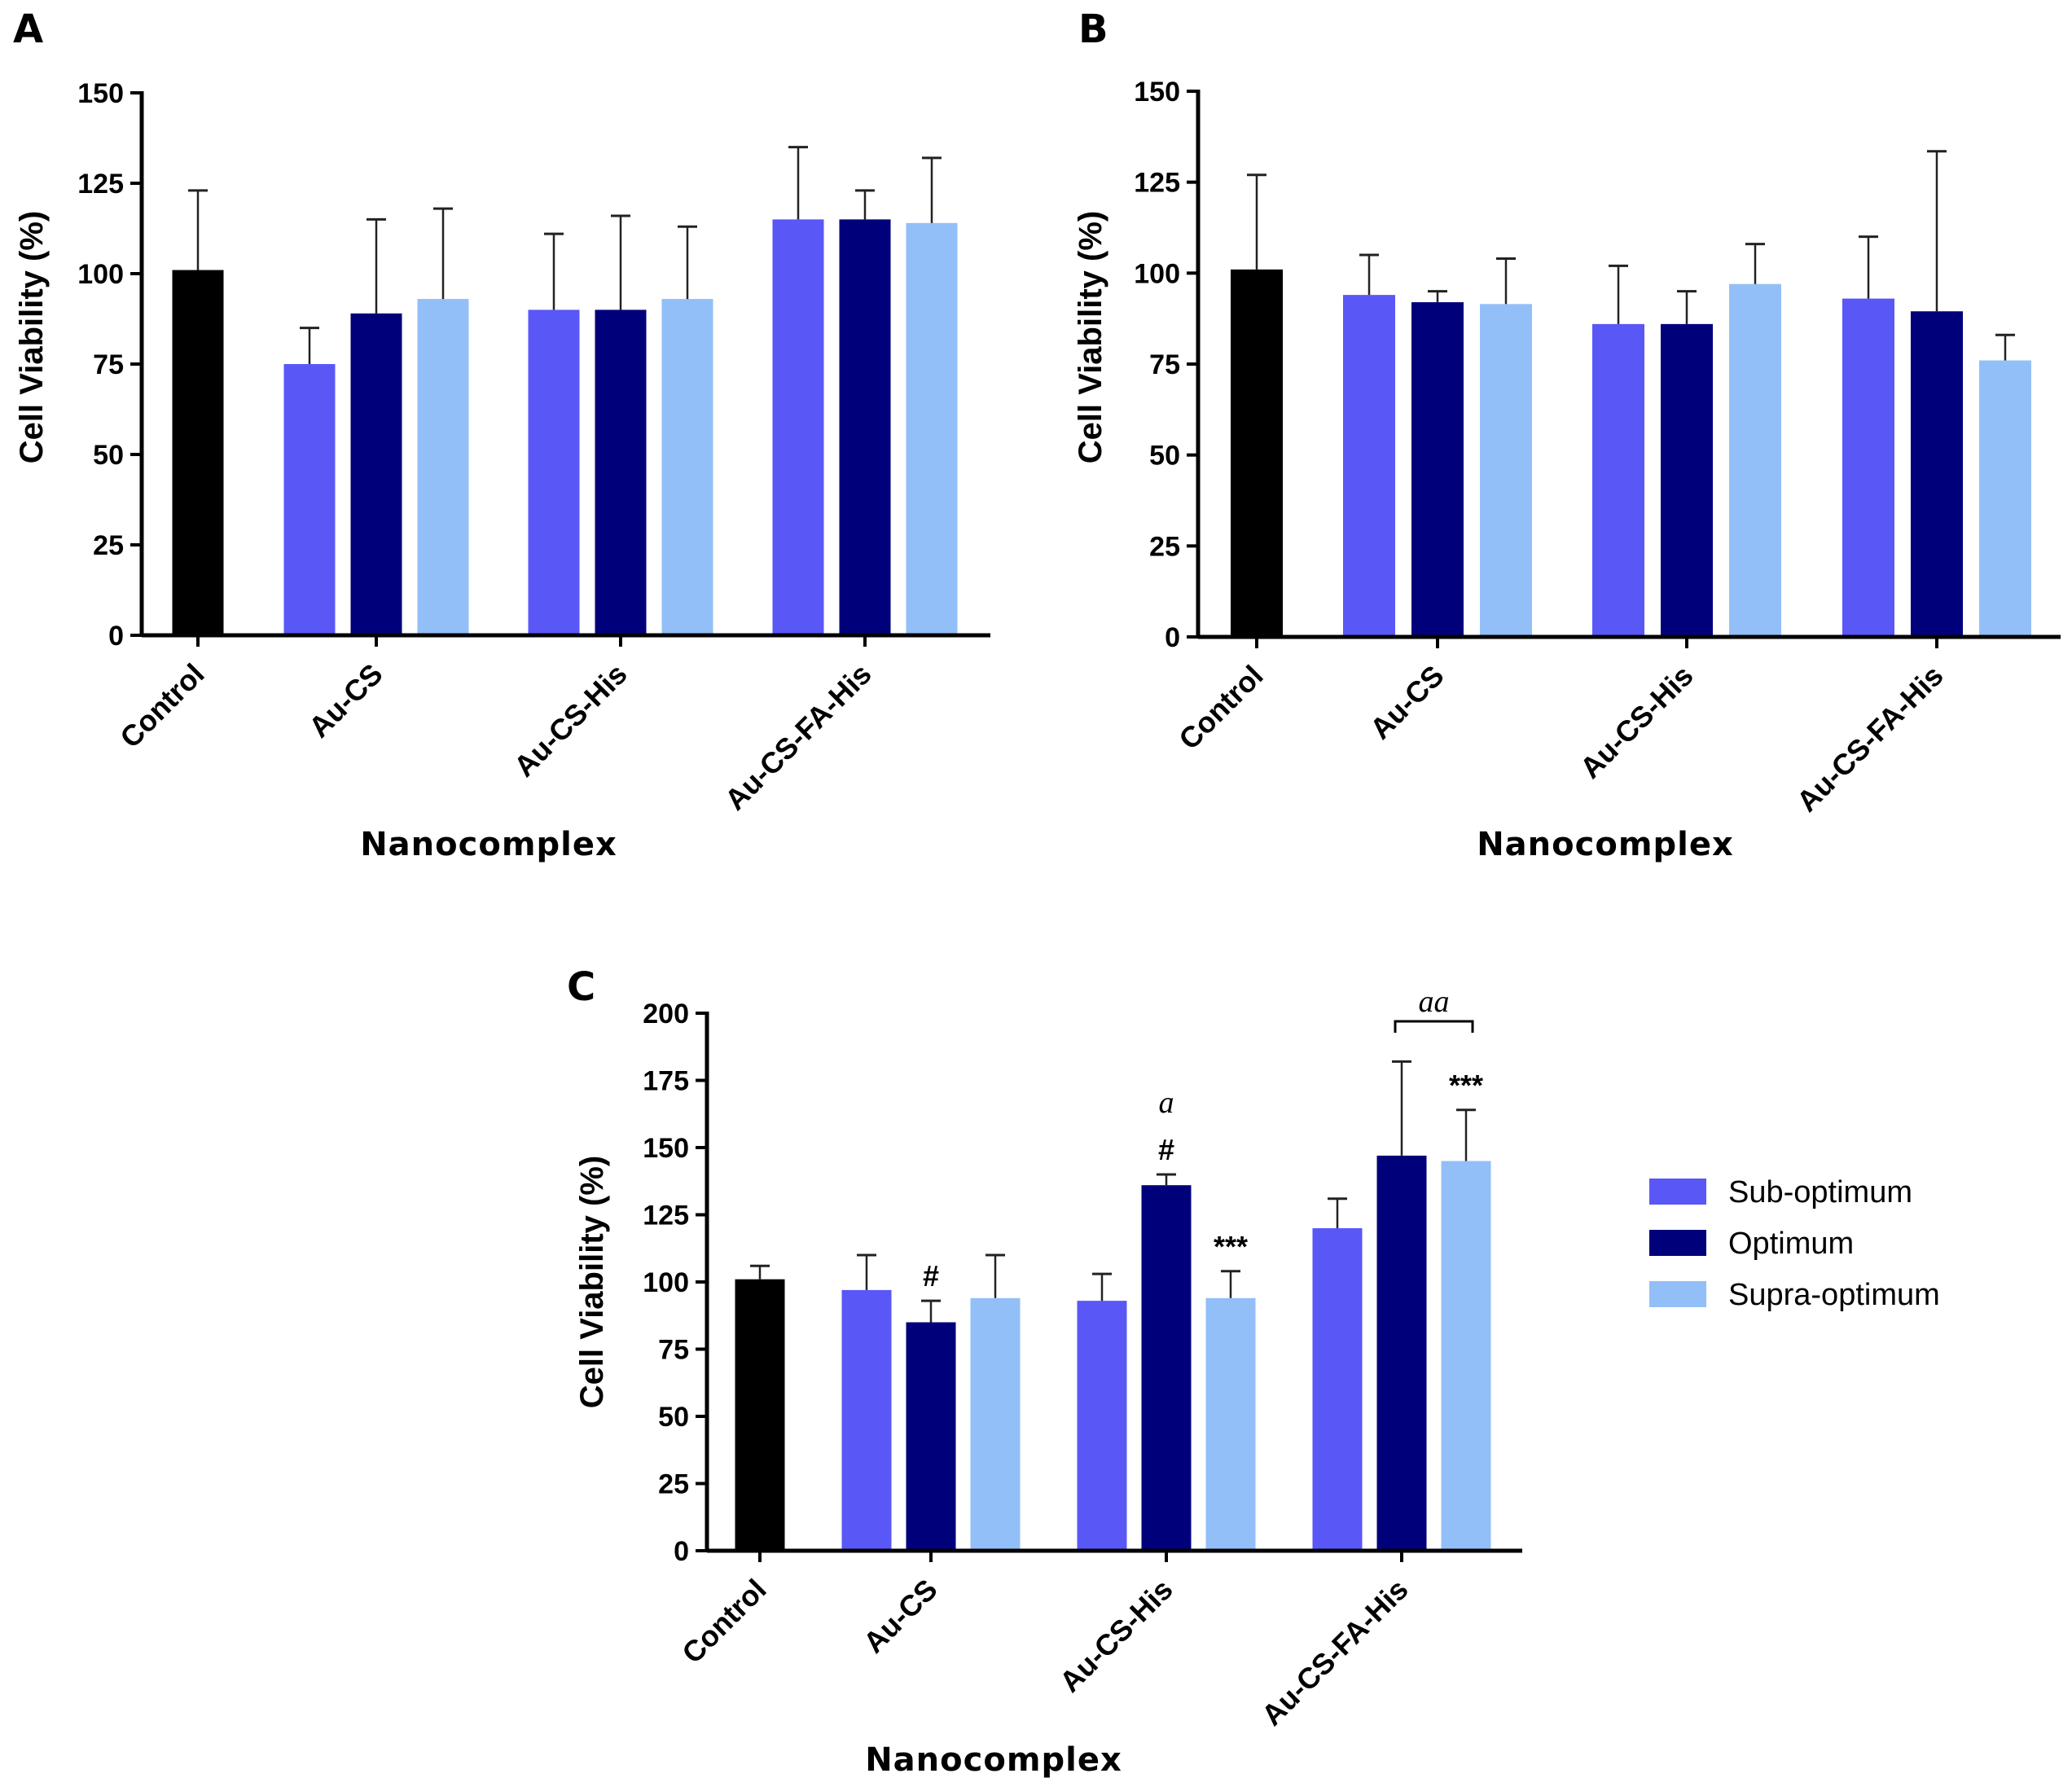  What do you see at coordinates (1677, 1192) in the screenshot?
I see `legend-swatch-sub-optimum` at bounding box center [1677, 1192].